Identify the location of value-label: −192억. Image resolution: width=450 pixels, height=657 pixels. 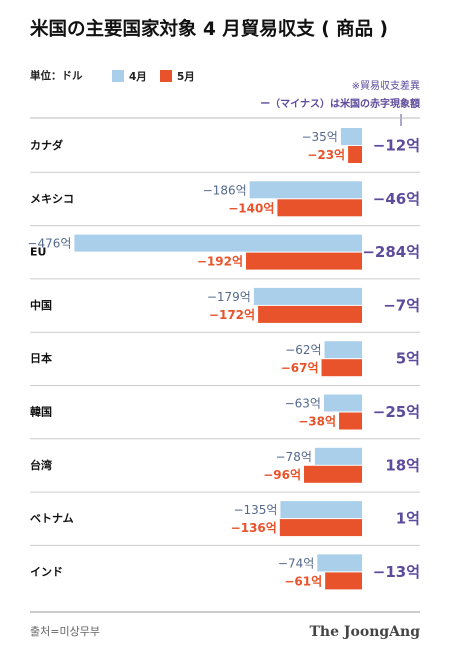
(220, 262).